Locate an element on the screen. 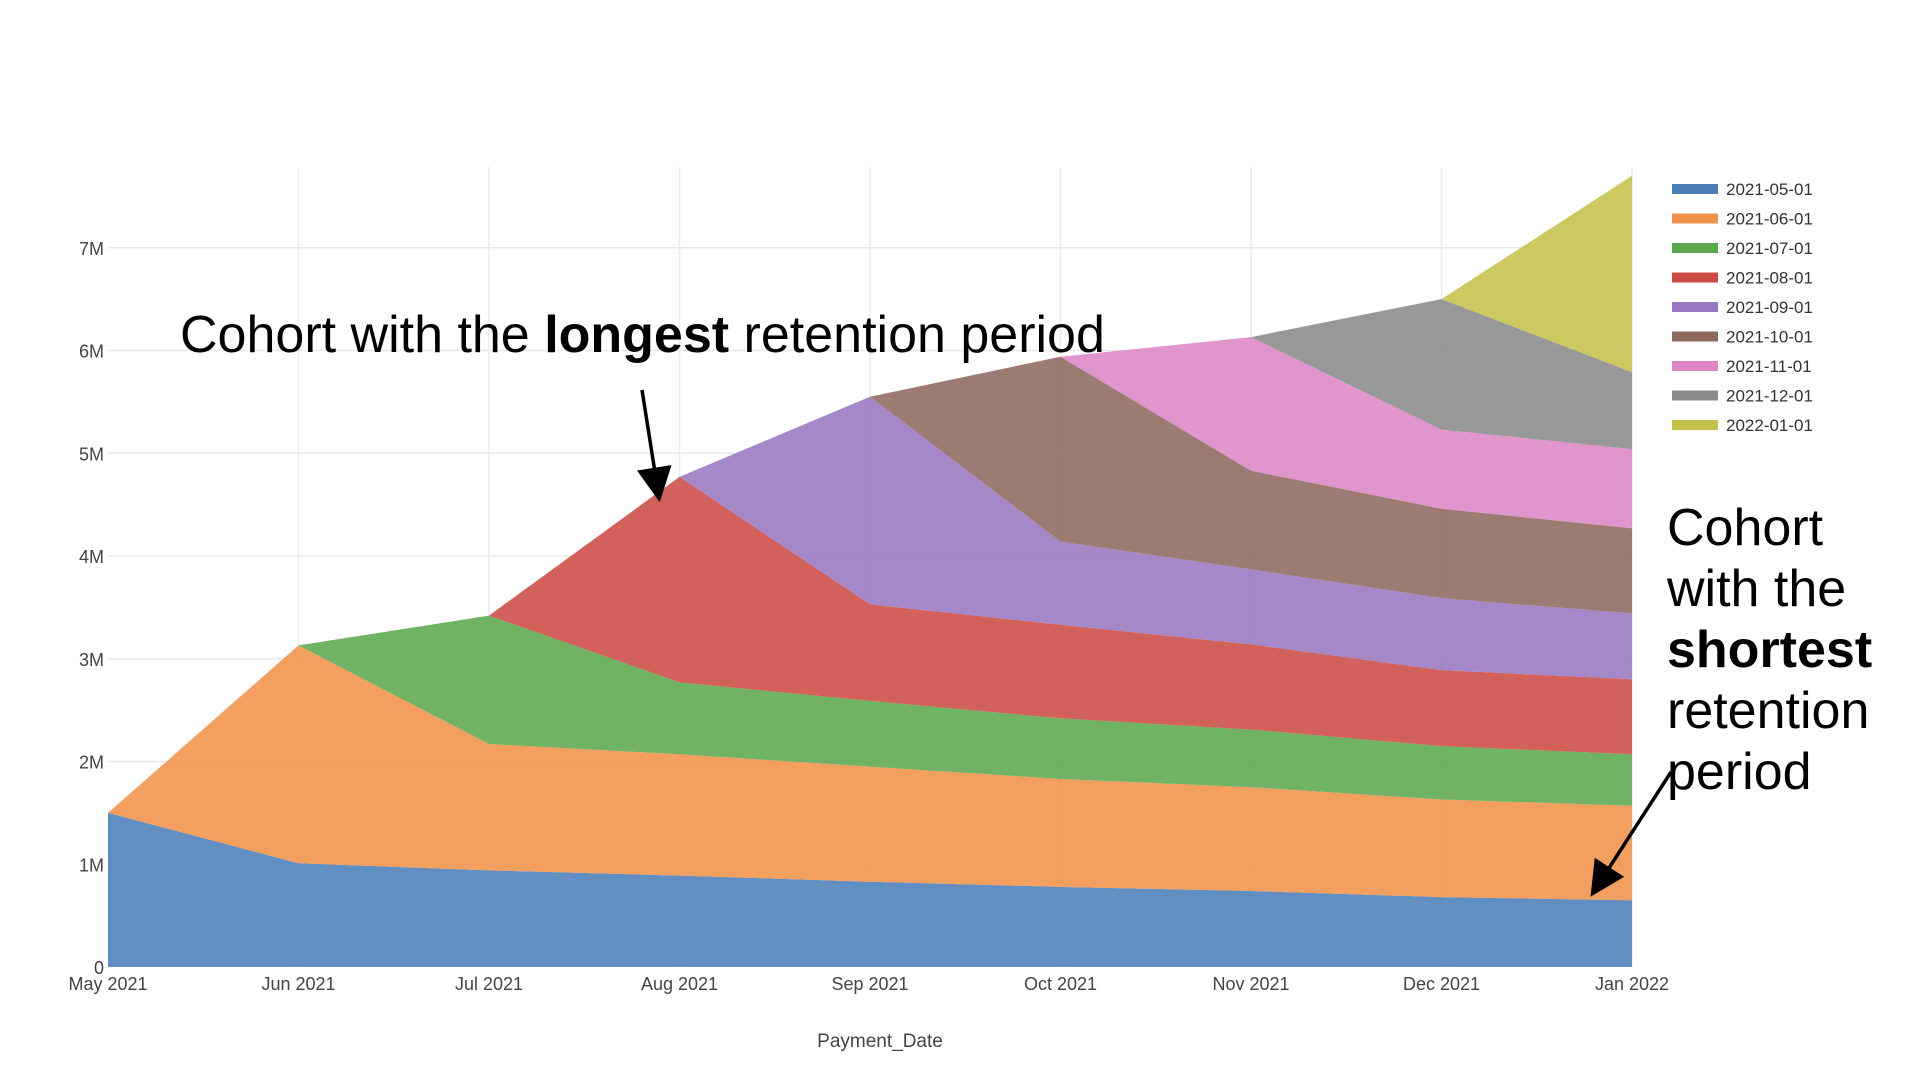 The height and width of the screenshot is (1085, 1920). legend-label: 2021-11-01 is located at coordinates (1769, 366).